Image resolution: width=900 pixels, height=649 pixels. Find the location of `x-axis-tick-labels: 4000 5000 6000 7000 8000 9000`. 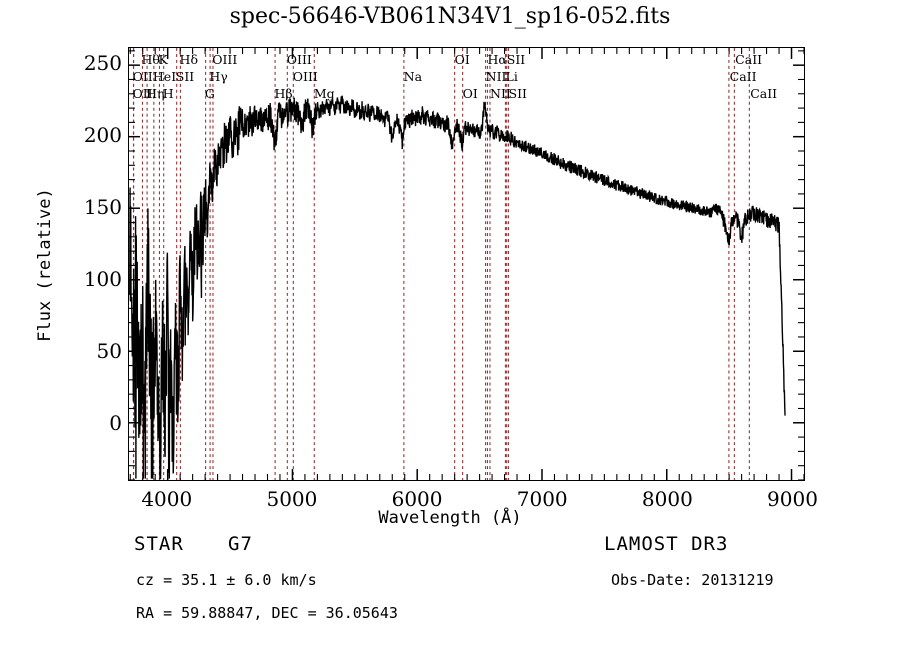

x-axis-tick-labels: 4000 5000 6000 7000 8000 9000 is located at coordinates (450, 502).